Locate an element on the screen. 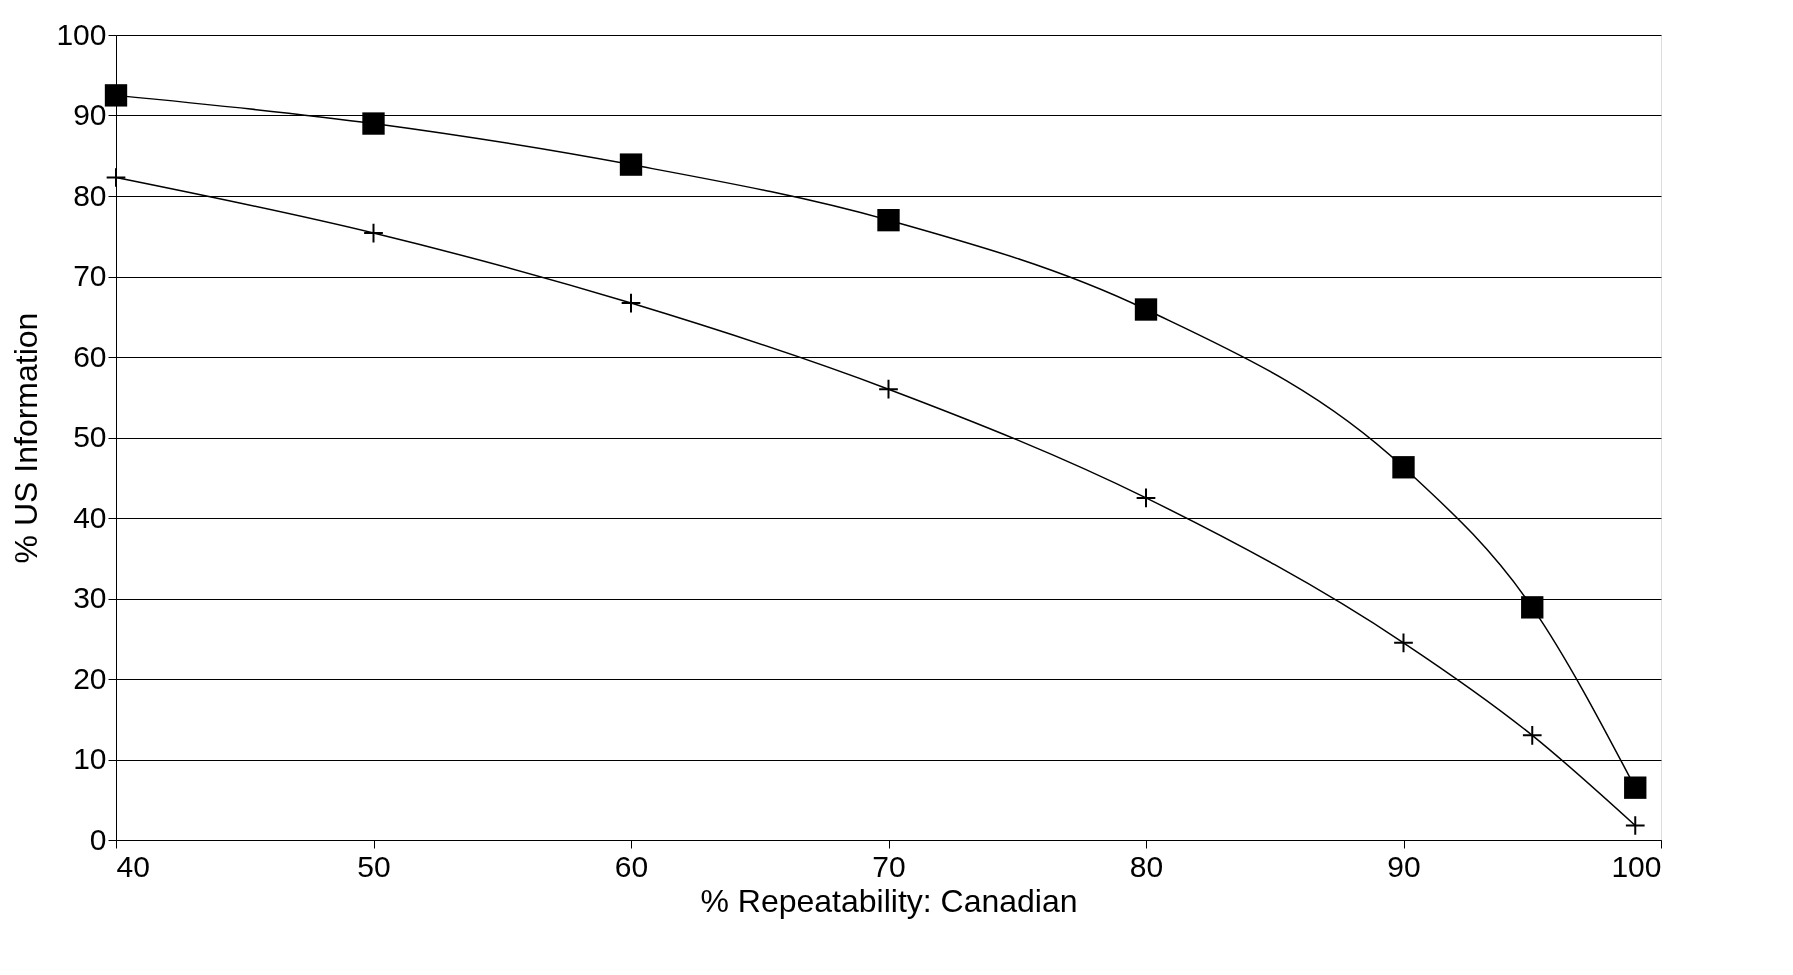  y-tick-label: 0 is located at coordinates (98, 839).